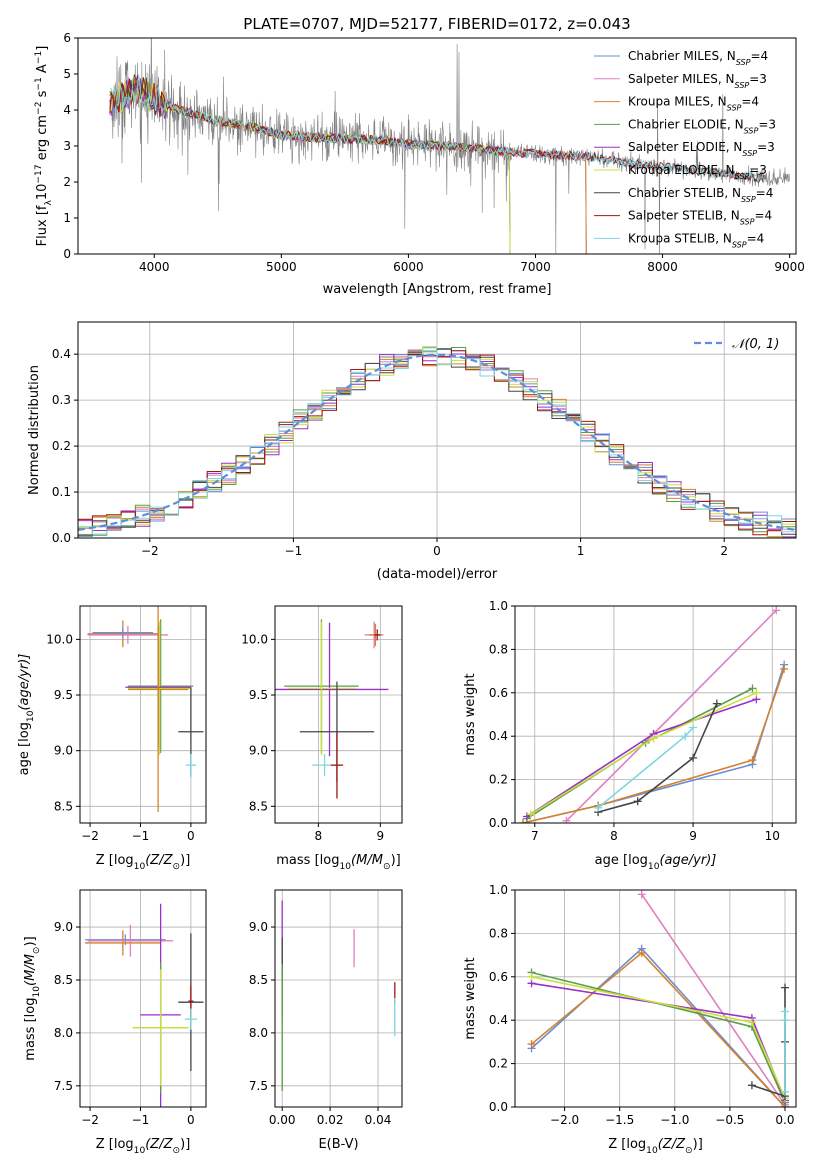 The height and width of the screenshot is (1170, 819). Describe the element at coordinates (61, 538) in the screenshot. I see `y-tick-label: 0.0` at that location.